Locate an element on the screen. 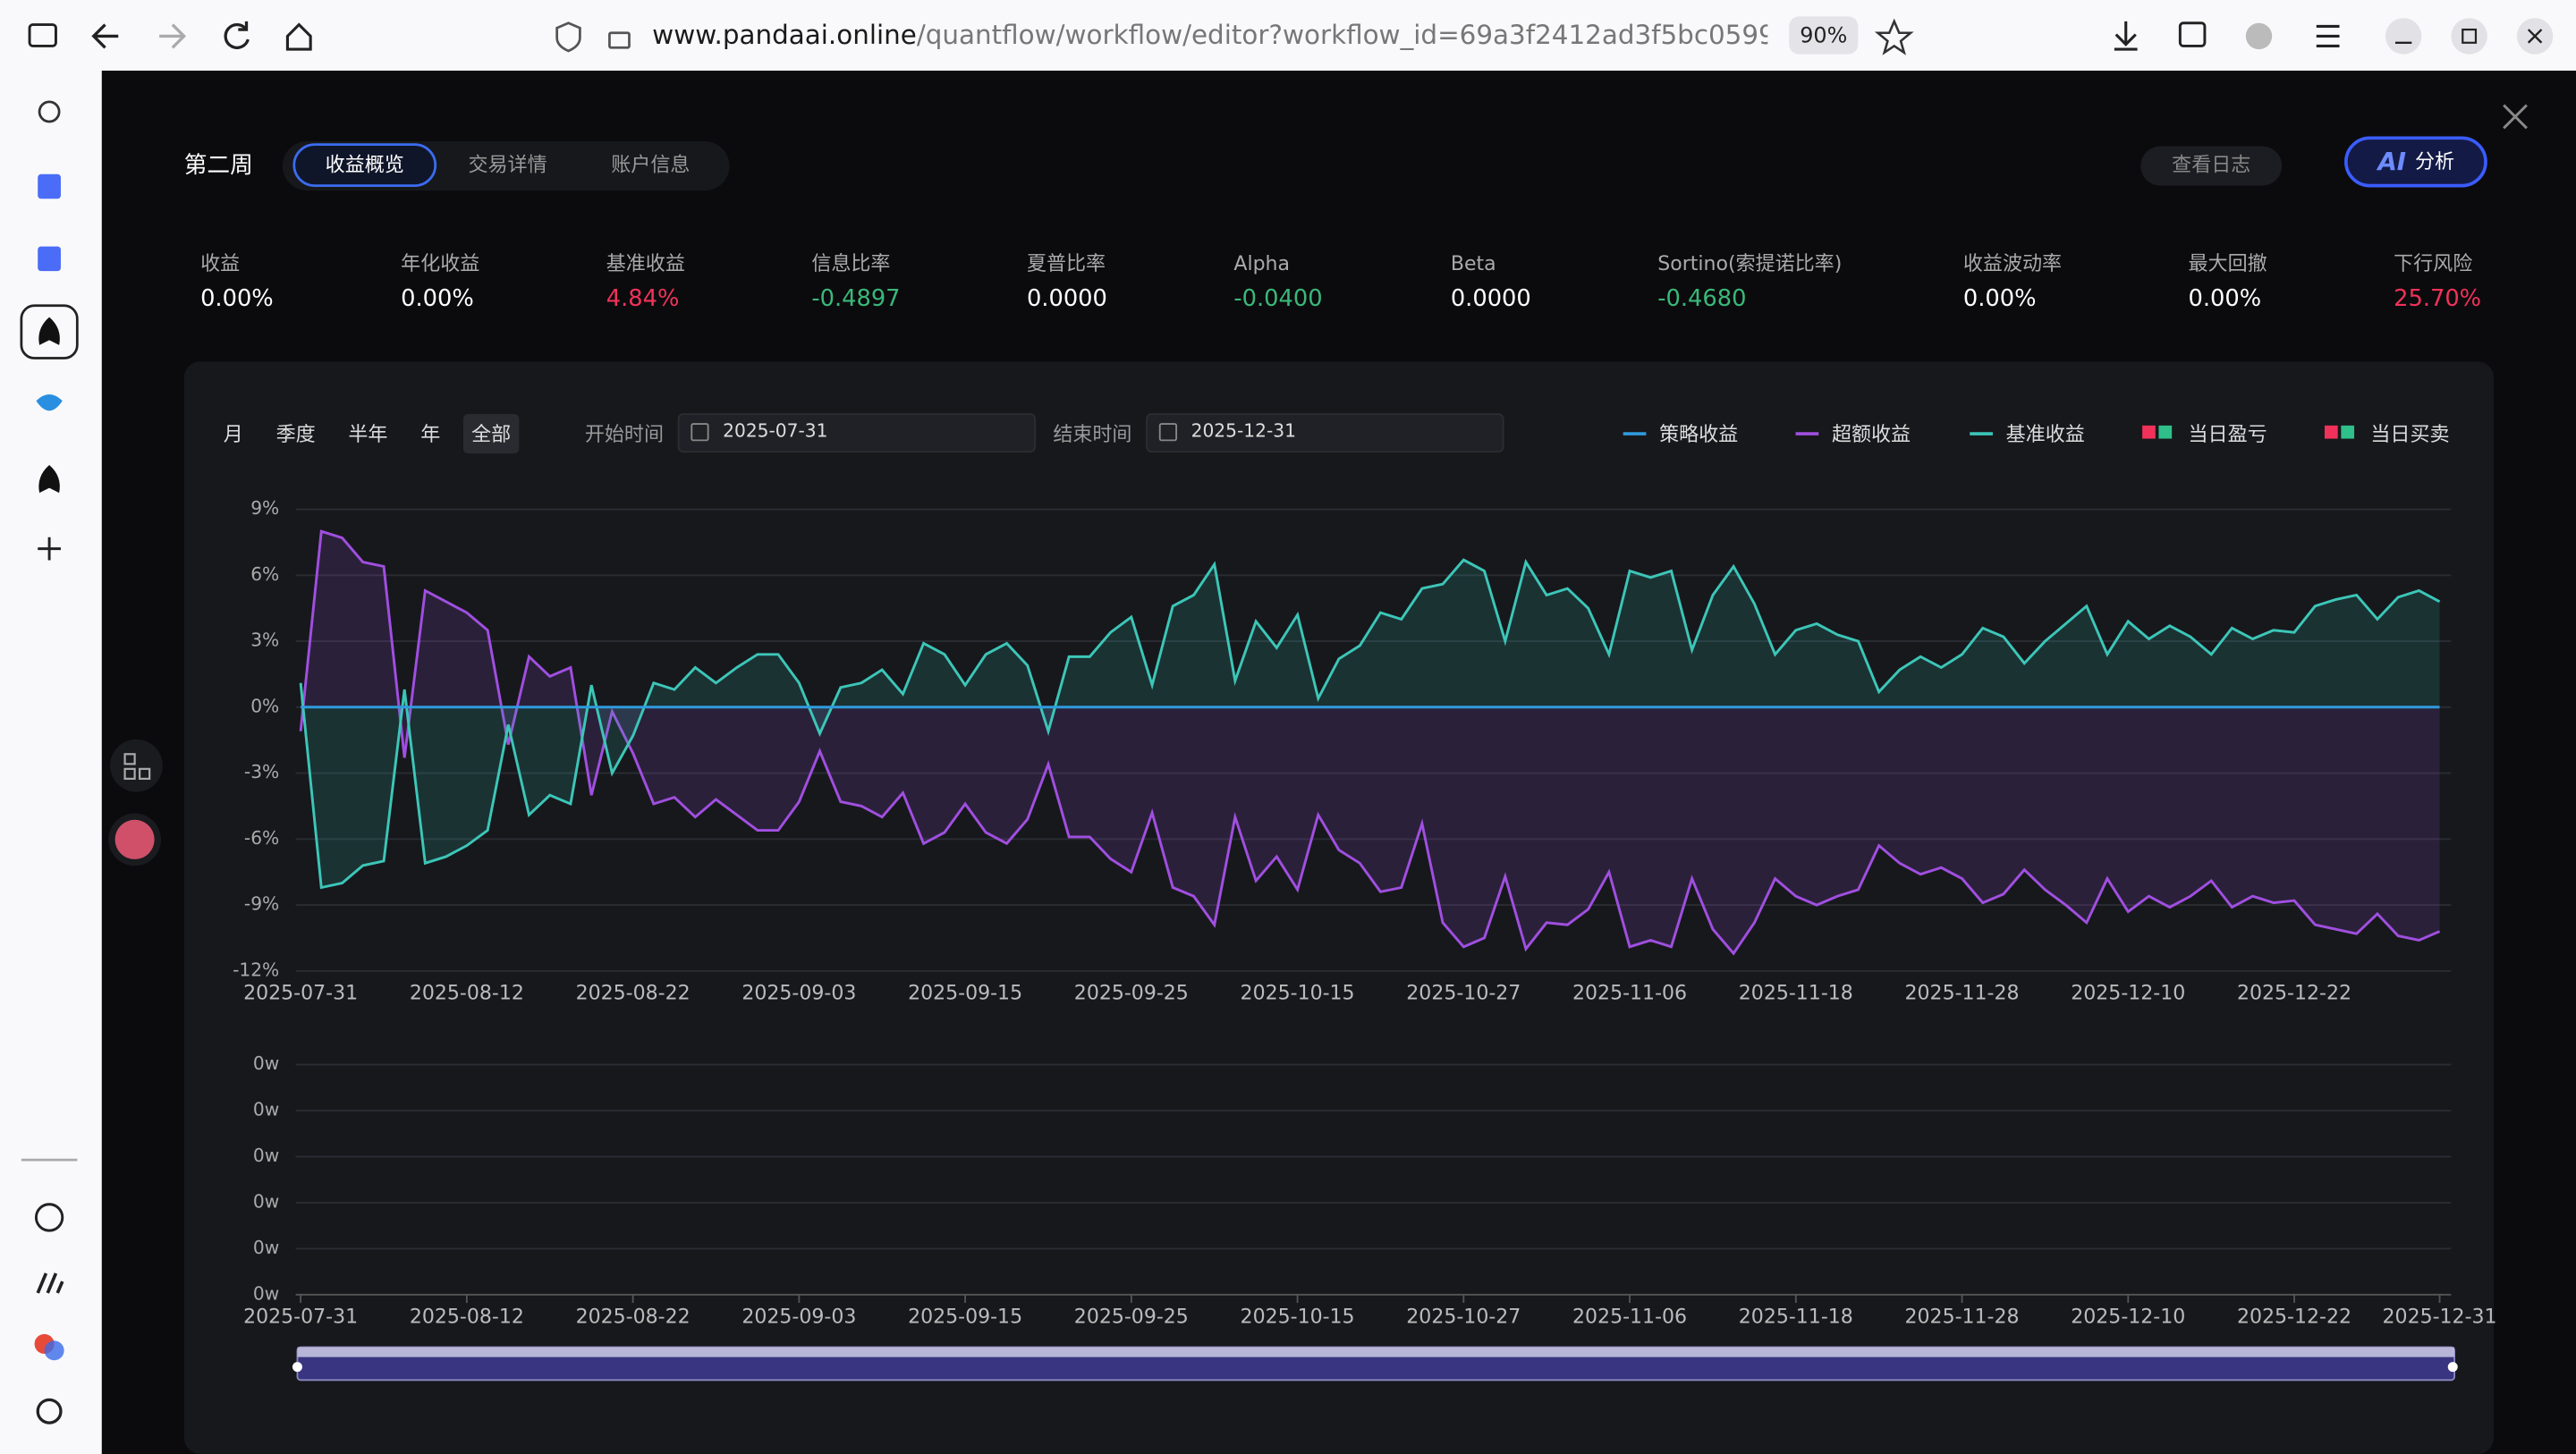 The width and height of the screenshot is (2576, 1454). tab: 收益概览 is located at coordinates (365, 166).